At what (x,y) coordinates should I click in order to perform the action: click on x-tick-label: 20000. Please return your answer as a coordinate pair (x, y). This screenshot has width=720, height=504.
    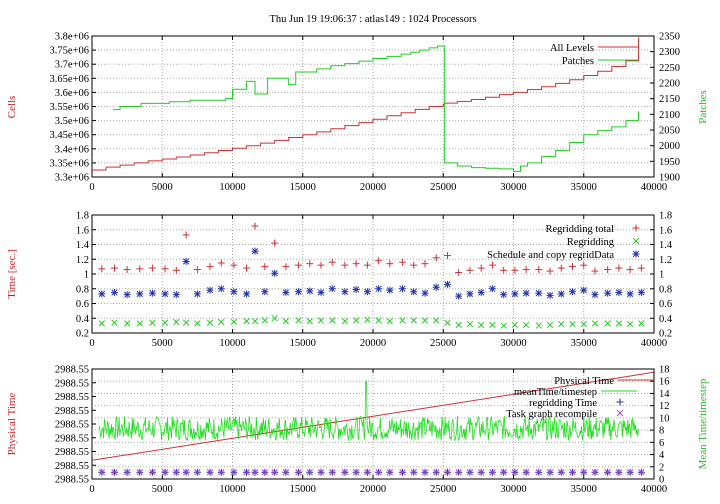
    Looking at the image, I should click on (373, 343).